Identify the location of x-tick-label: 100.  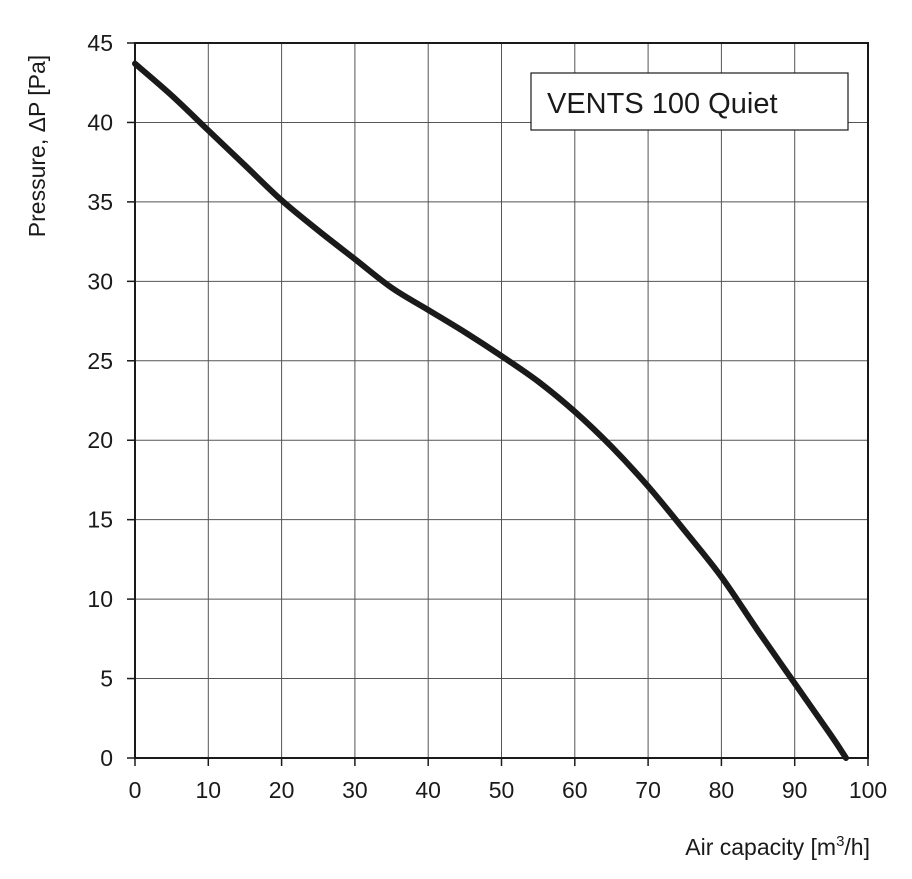
(868, 790).